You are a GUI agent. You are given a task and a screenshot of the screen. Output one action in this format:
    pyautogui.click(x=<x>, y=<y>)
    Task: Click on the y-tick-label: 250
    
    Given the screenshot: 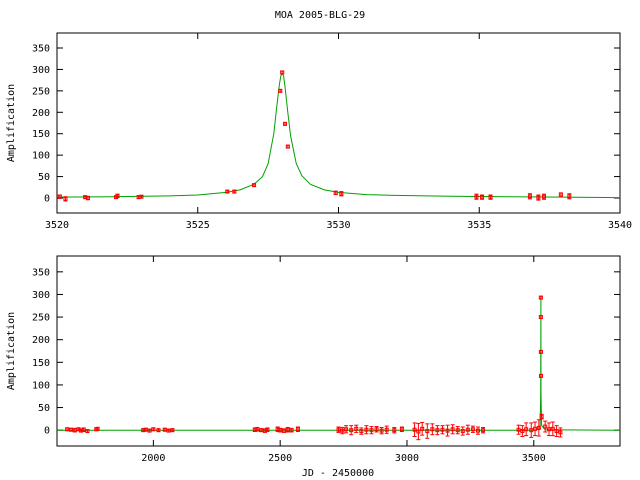 What is the action you would take?
    pyautogui.click(x=41, y=318)
    